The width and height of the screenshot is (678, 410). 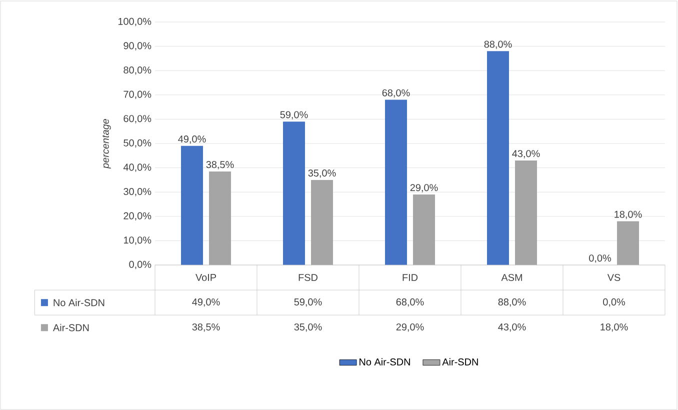 What do you see at coordinates (614, 327) in the screenshot?
I see `data-label: 18,0%` at bounding box center [614, 327].